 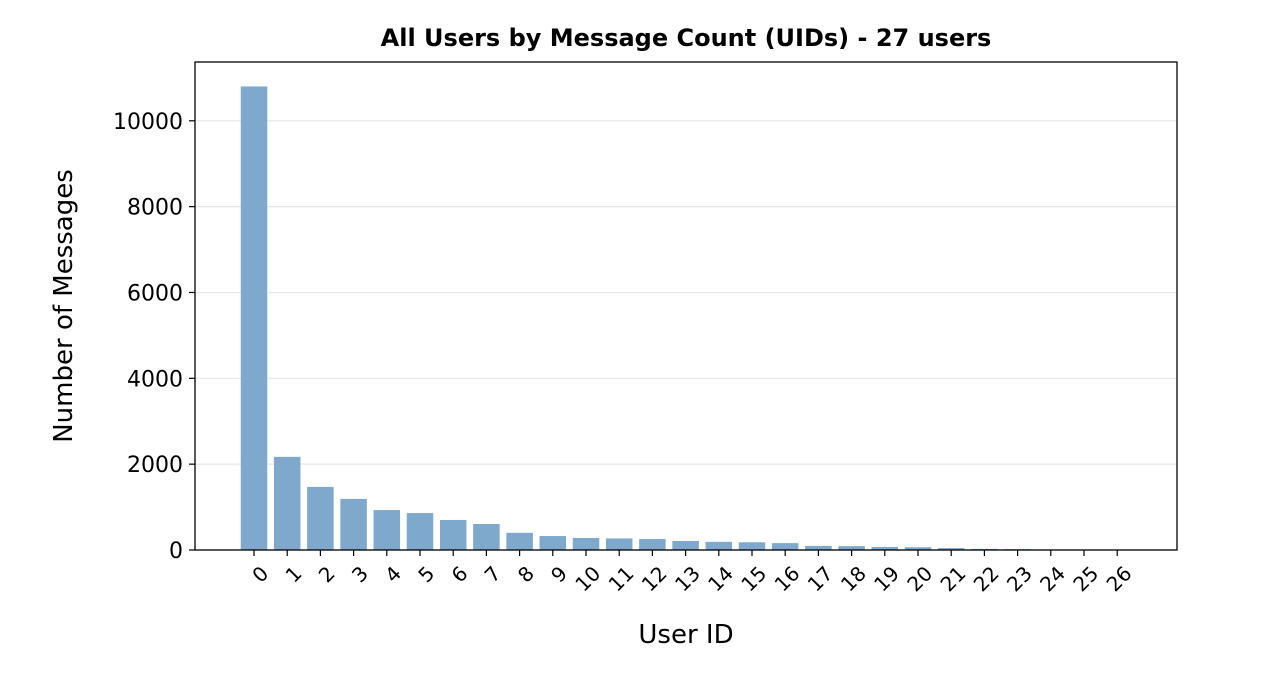 I want to click on x-tick-label: 21, so click(x=953, y=578).